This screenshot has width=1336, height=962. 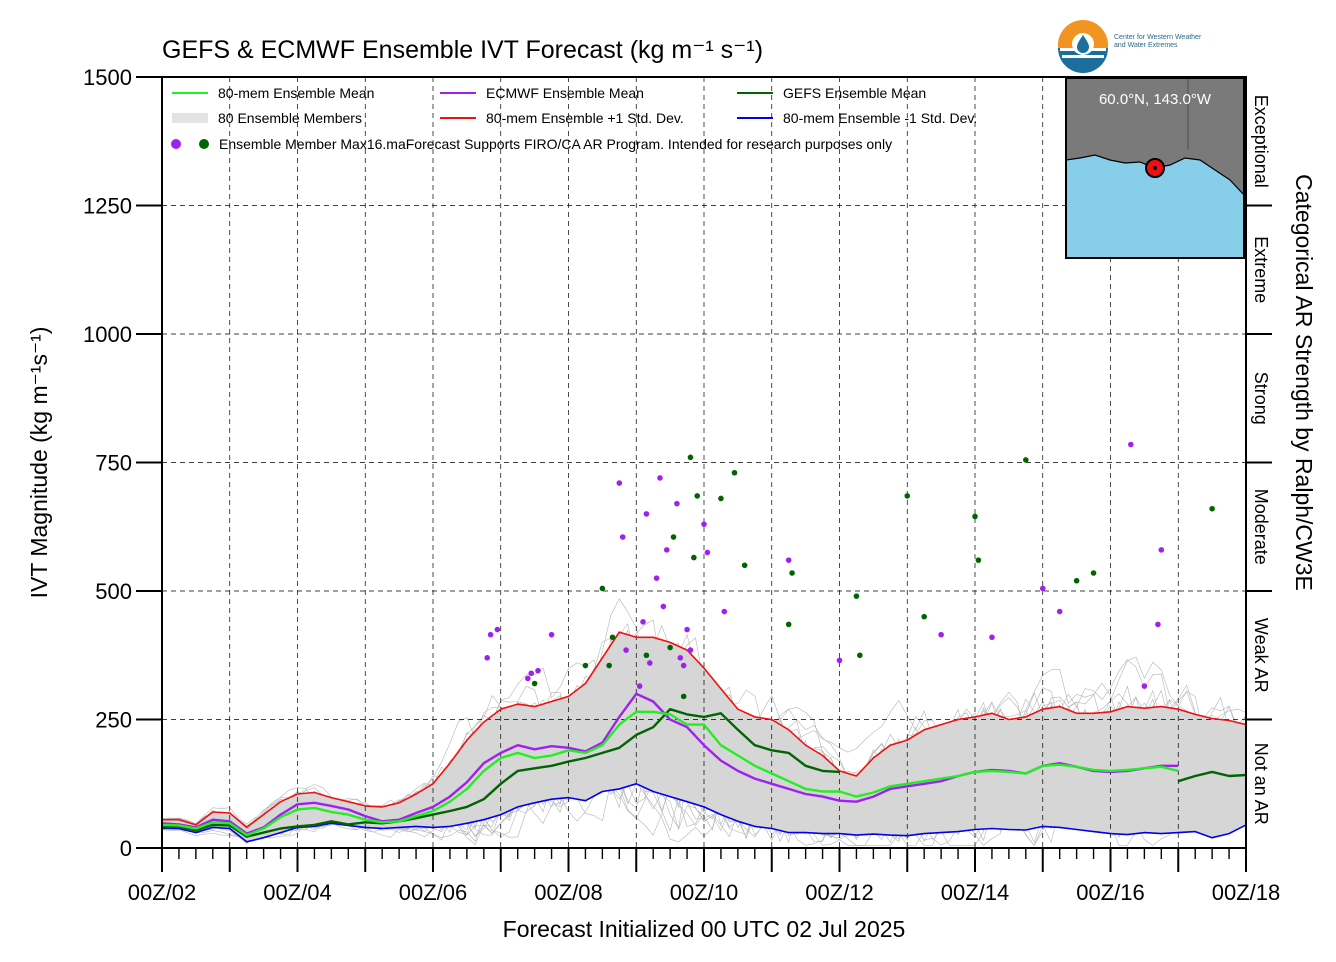 I want to click on legend-label: ECMWF Ensemble Mean, so click(x=565, y=93).